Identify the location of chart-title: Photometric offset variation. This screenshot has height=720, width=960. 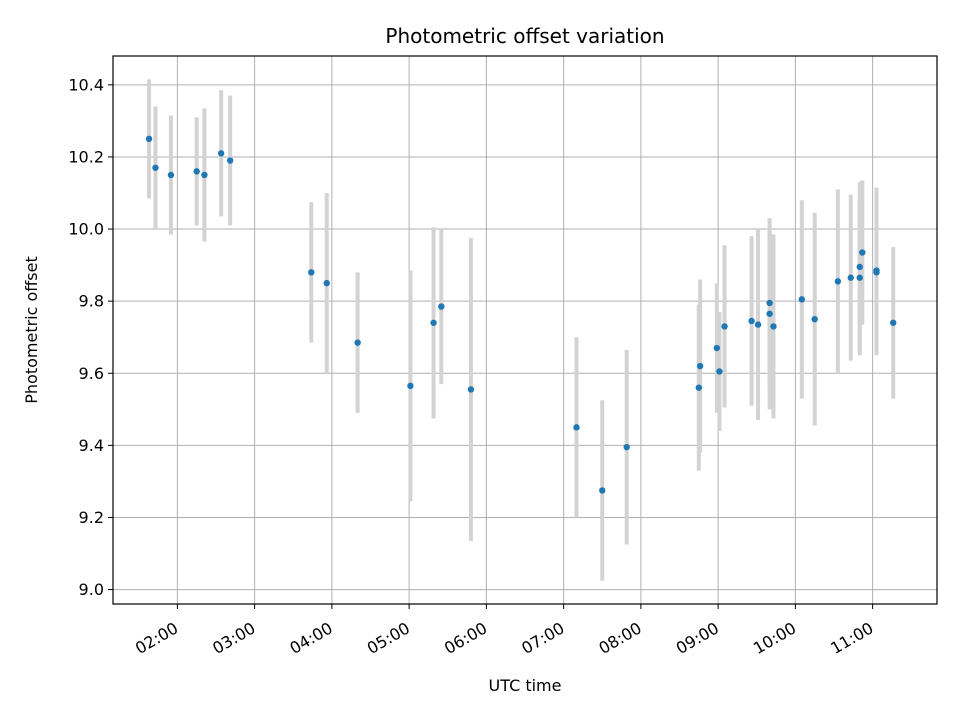
(524, 36).